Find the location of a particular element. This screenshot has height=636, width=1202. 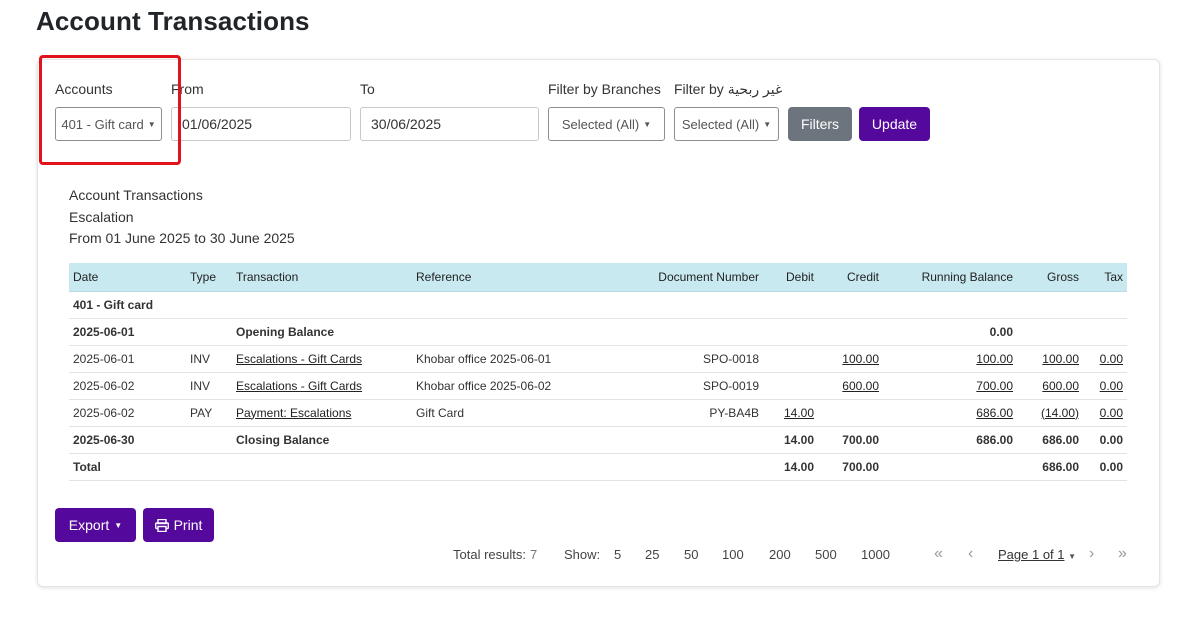

gross-link: 600.00 is located at coordinates (1060, 385).